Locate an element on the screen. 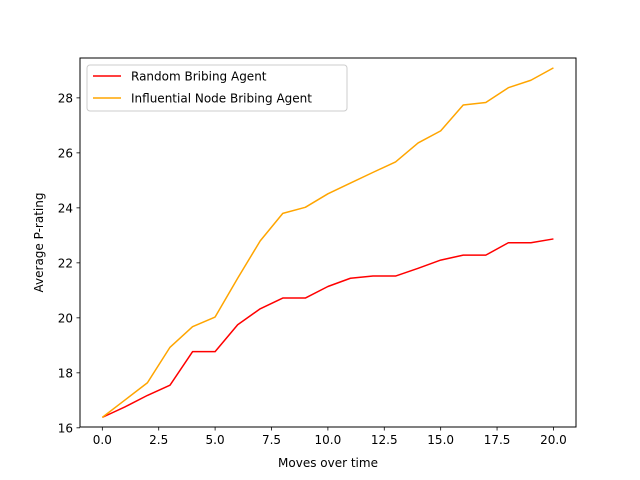  x-tick-label: 5.0 is located at coordinates (215, 440).